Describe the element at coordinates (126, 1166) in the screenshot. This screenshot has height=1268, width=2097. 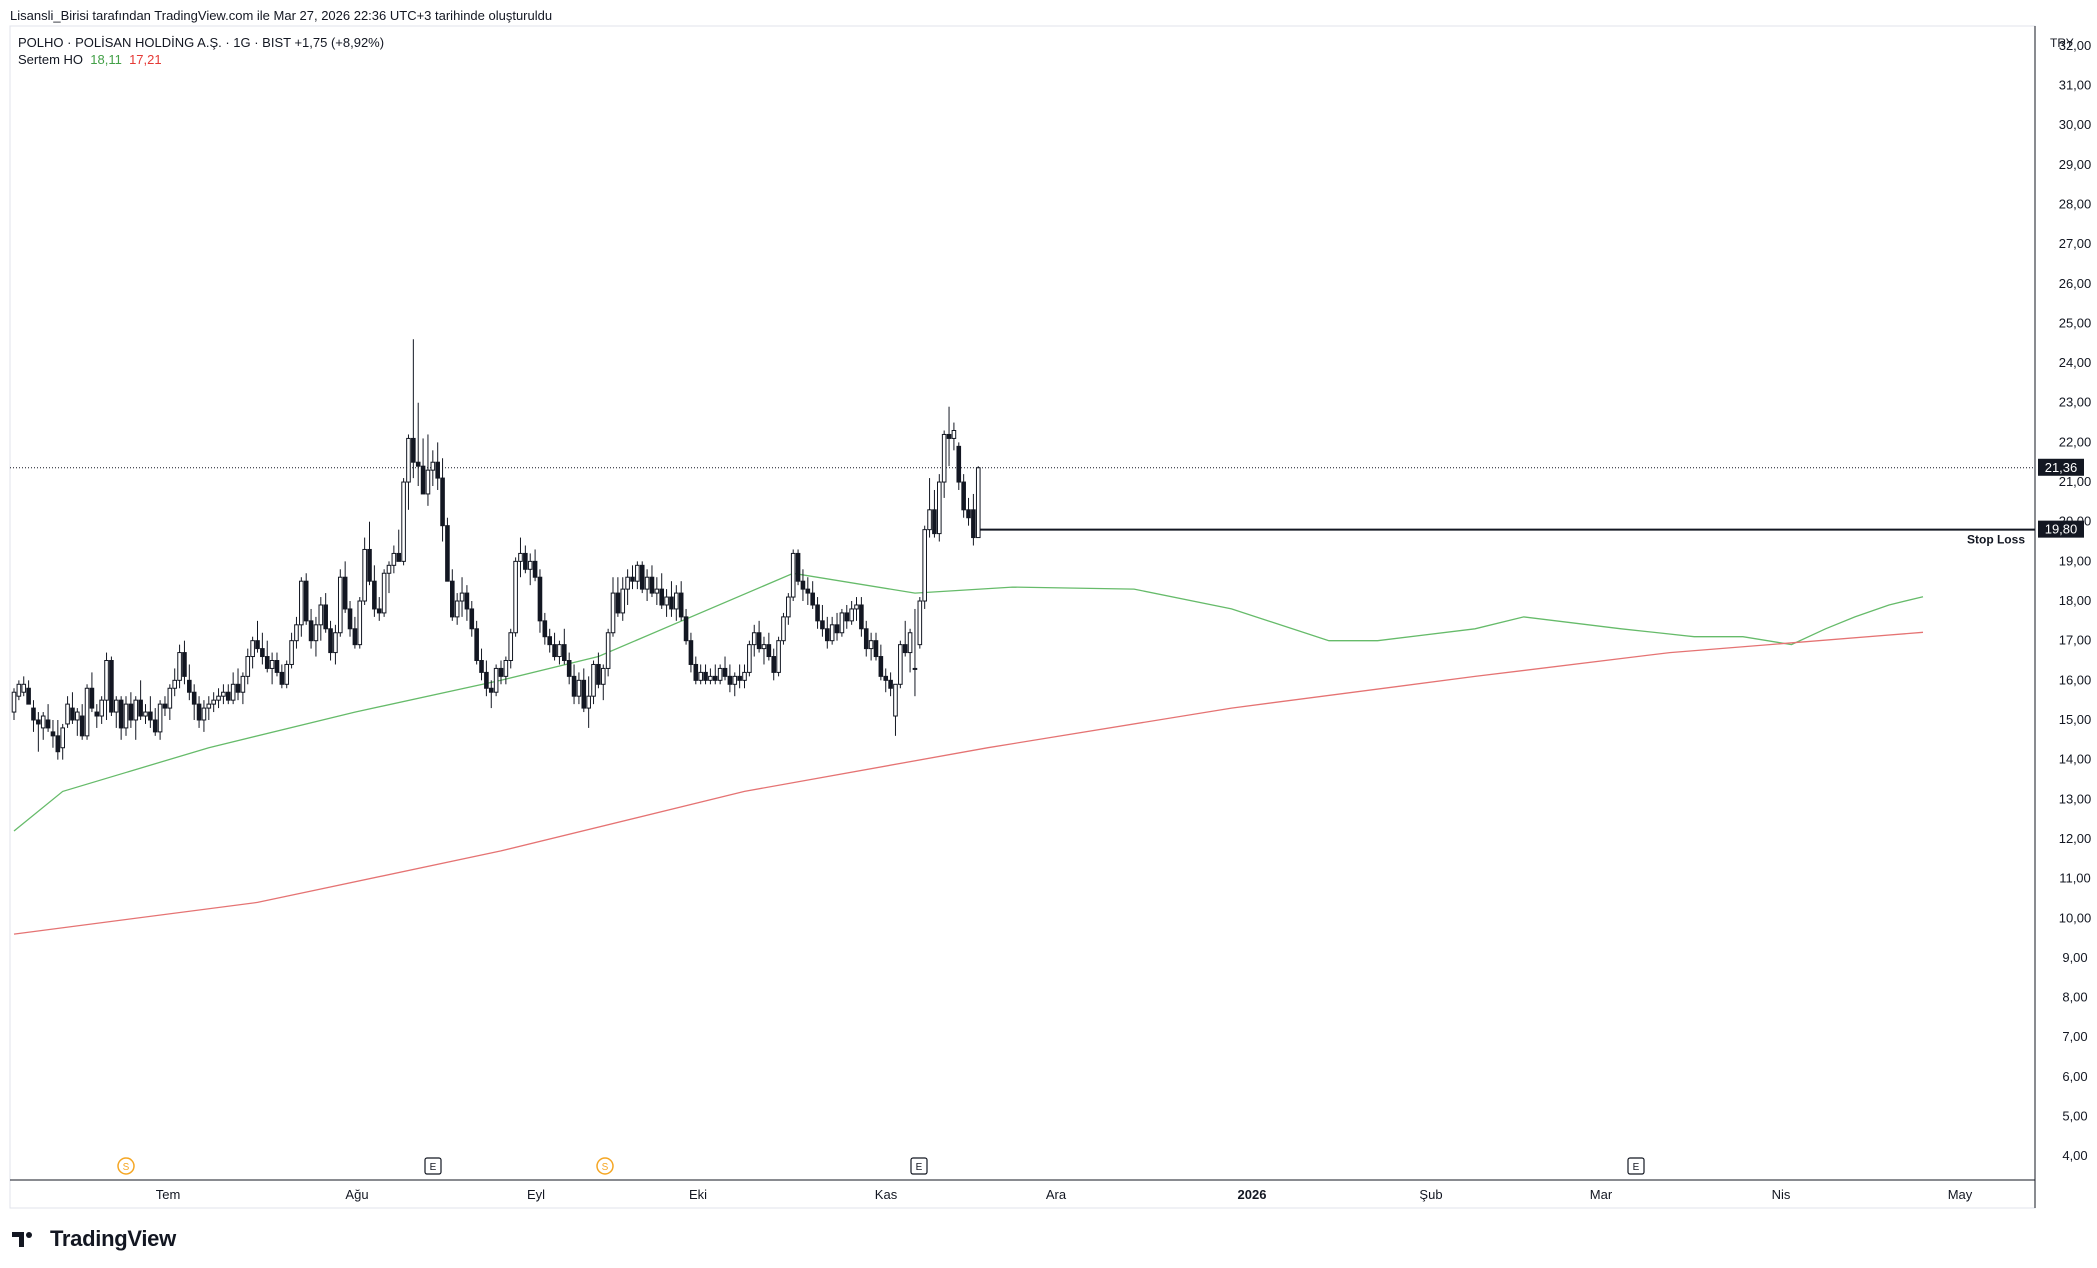
I see `dividend-event-icon` at that location.